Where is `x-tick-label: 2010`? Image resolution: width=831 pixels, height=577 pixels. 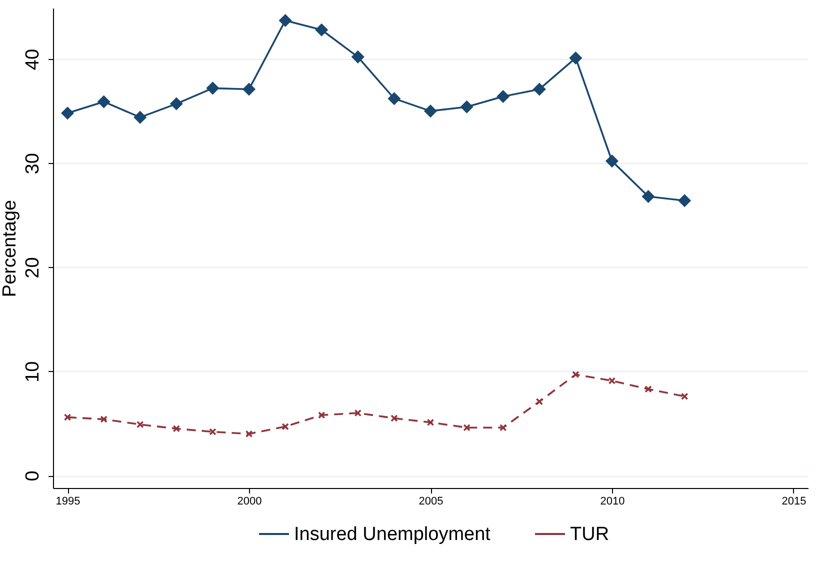
x-tick-label: 2010 is located at coordinates (612, 502).